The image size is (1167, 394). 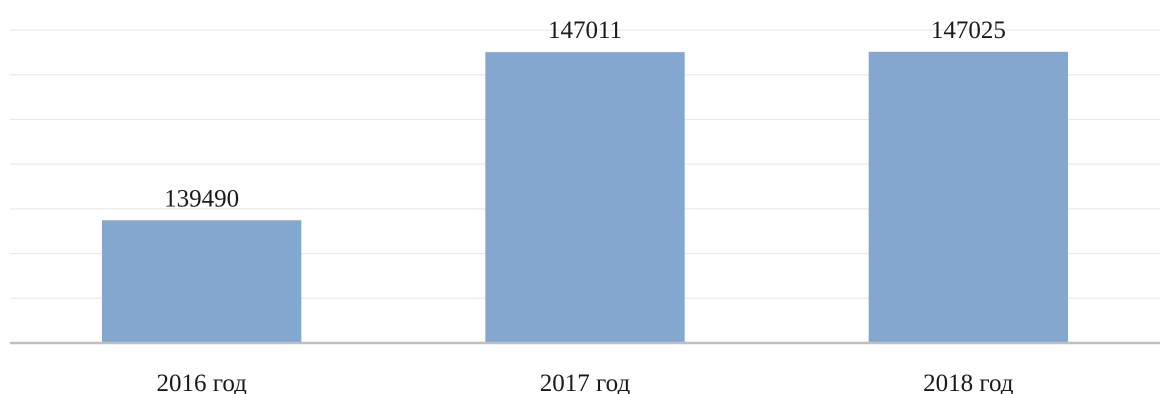 I want to click on bar-2016-год, so click(x=202, y=281).